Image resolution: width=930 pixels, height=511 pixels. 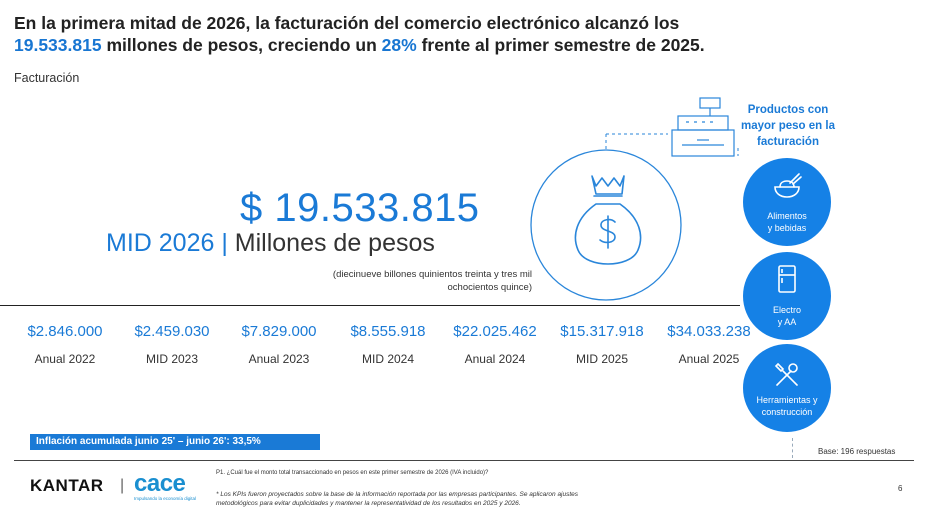 I want to click on page-subtitle: Facturación, so click(x=47, y=78).